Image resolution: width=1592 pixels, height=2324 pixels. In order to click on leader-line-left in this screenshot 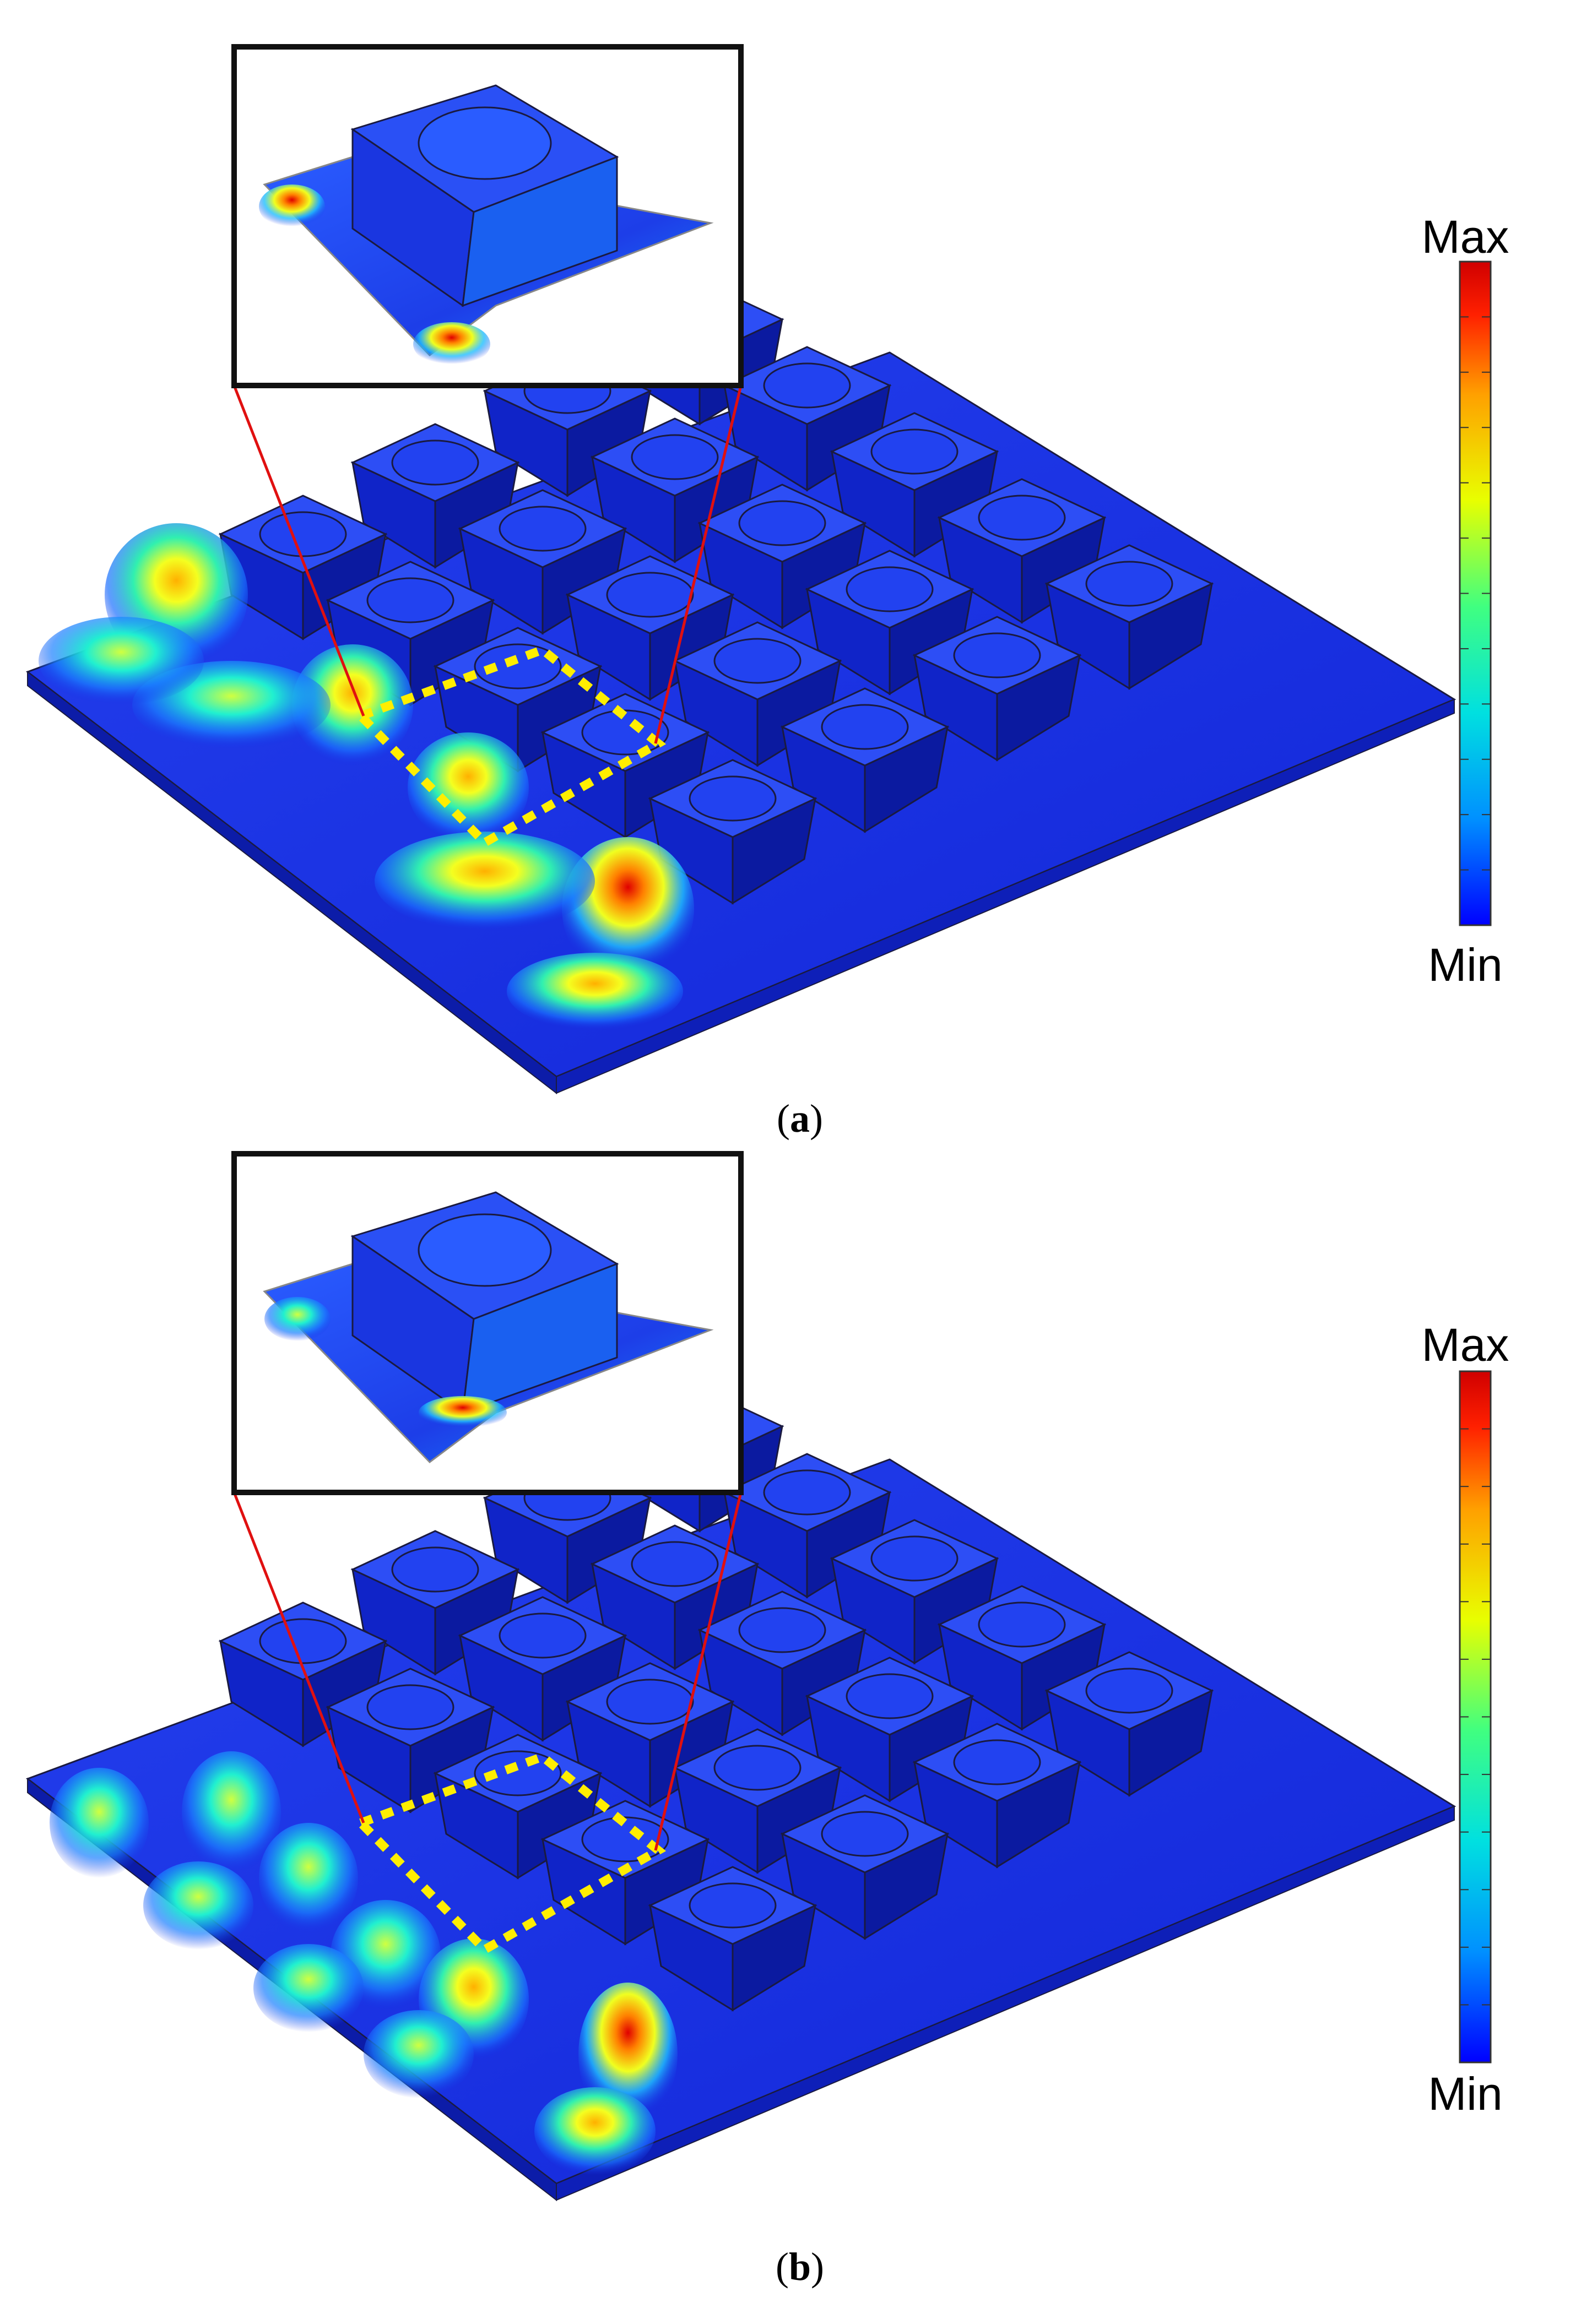, I will do `click(298, 550)`.